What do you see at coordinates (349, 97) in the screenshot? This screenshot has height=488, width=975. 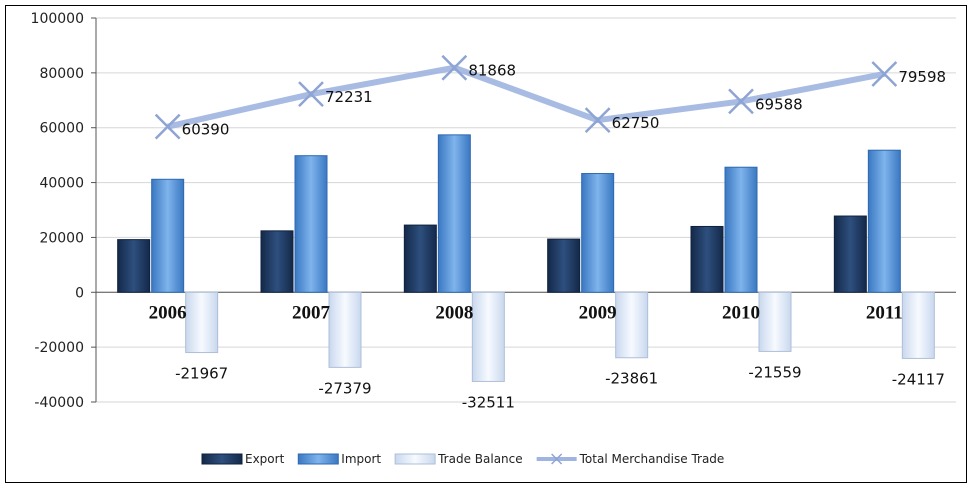 I see `total-trade-label-2007: 72231` at bounding box center [349, 97].